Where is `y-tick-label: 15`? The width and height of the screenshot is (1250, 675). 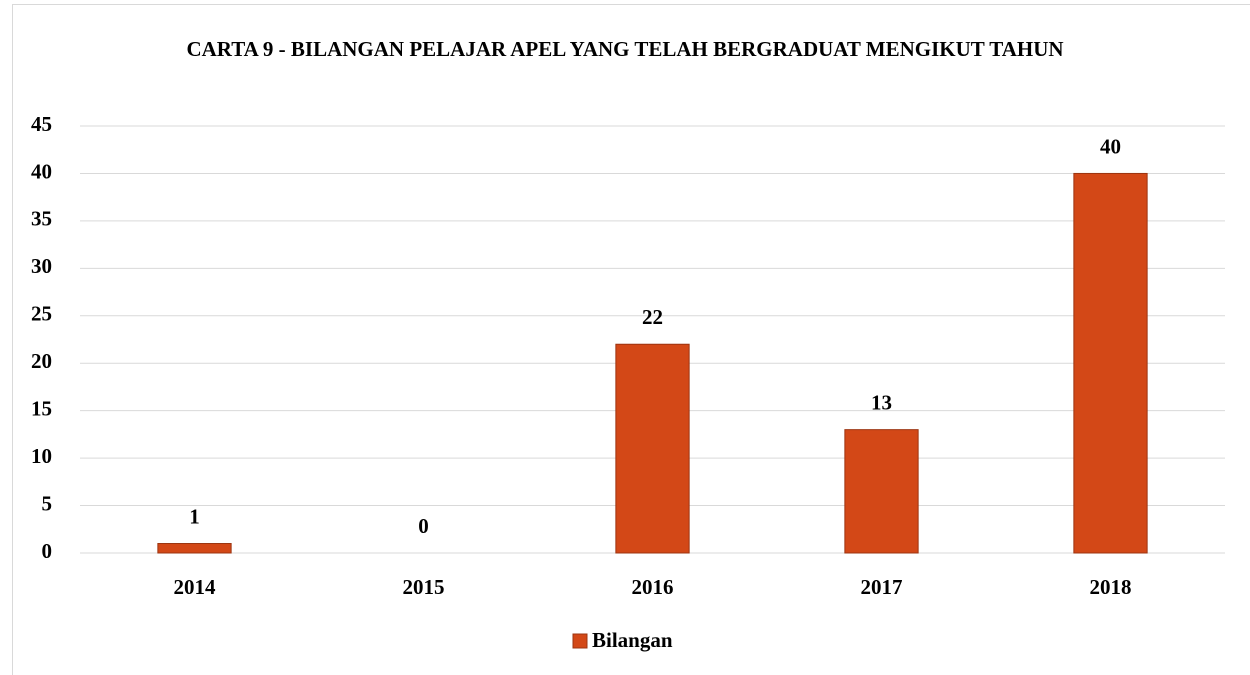 y-tick-label: 15 is located at coordinates (41, 408).